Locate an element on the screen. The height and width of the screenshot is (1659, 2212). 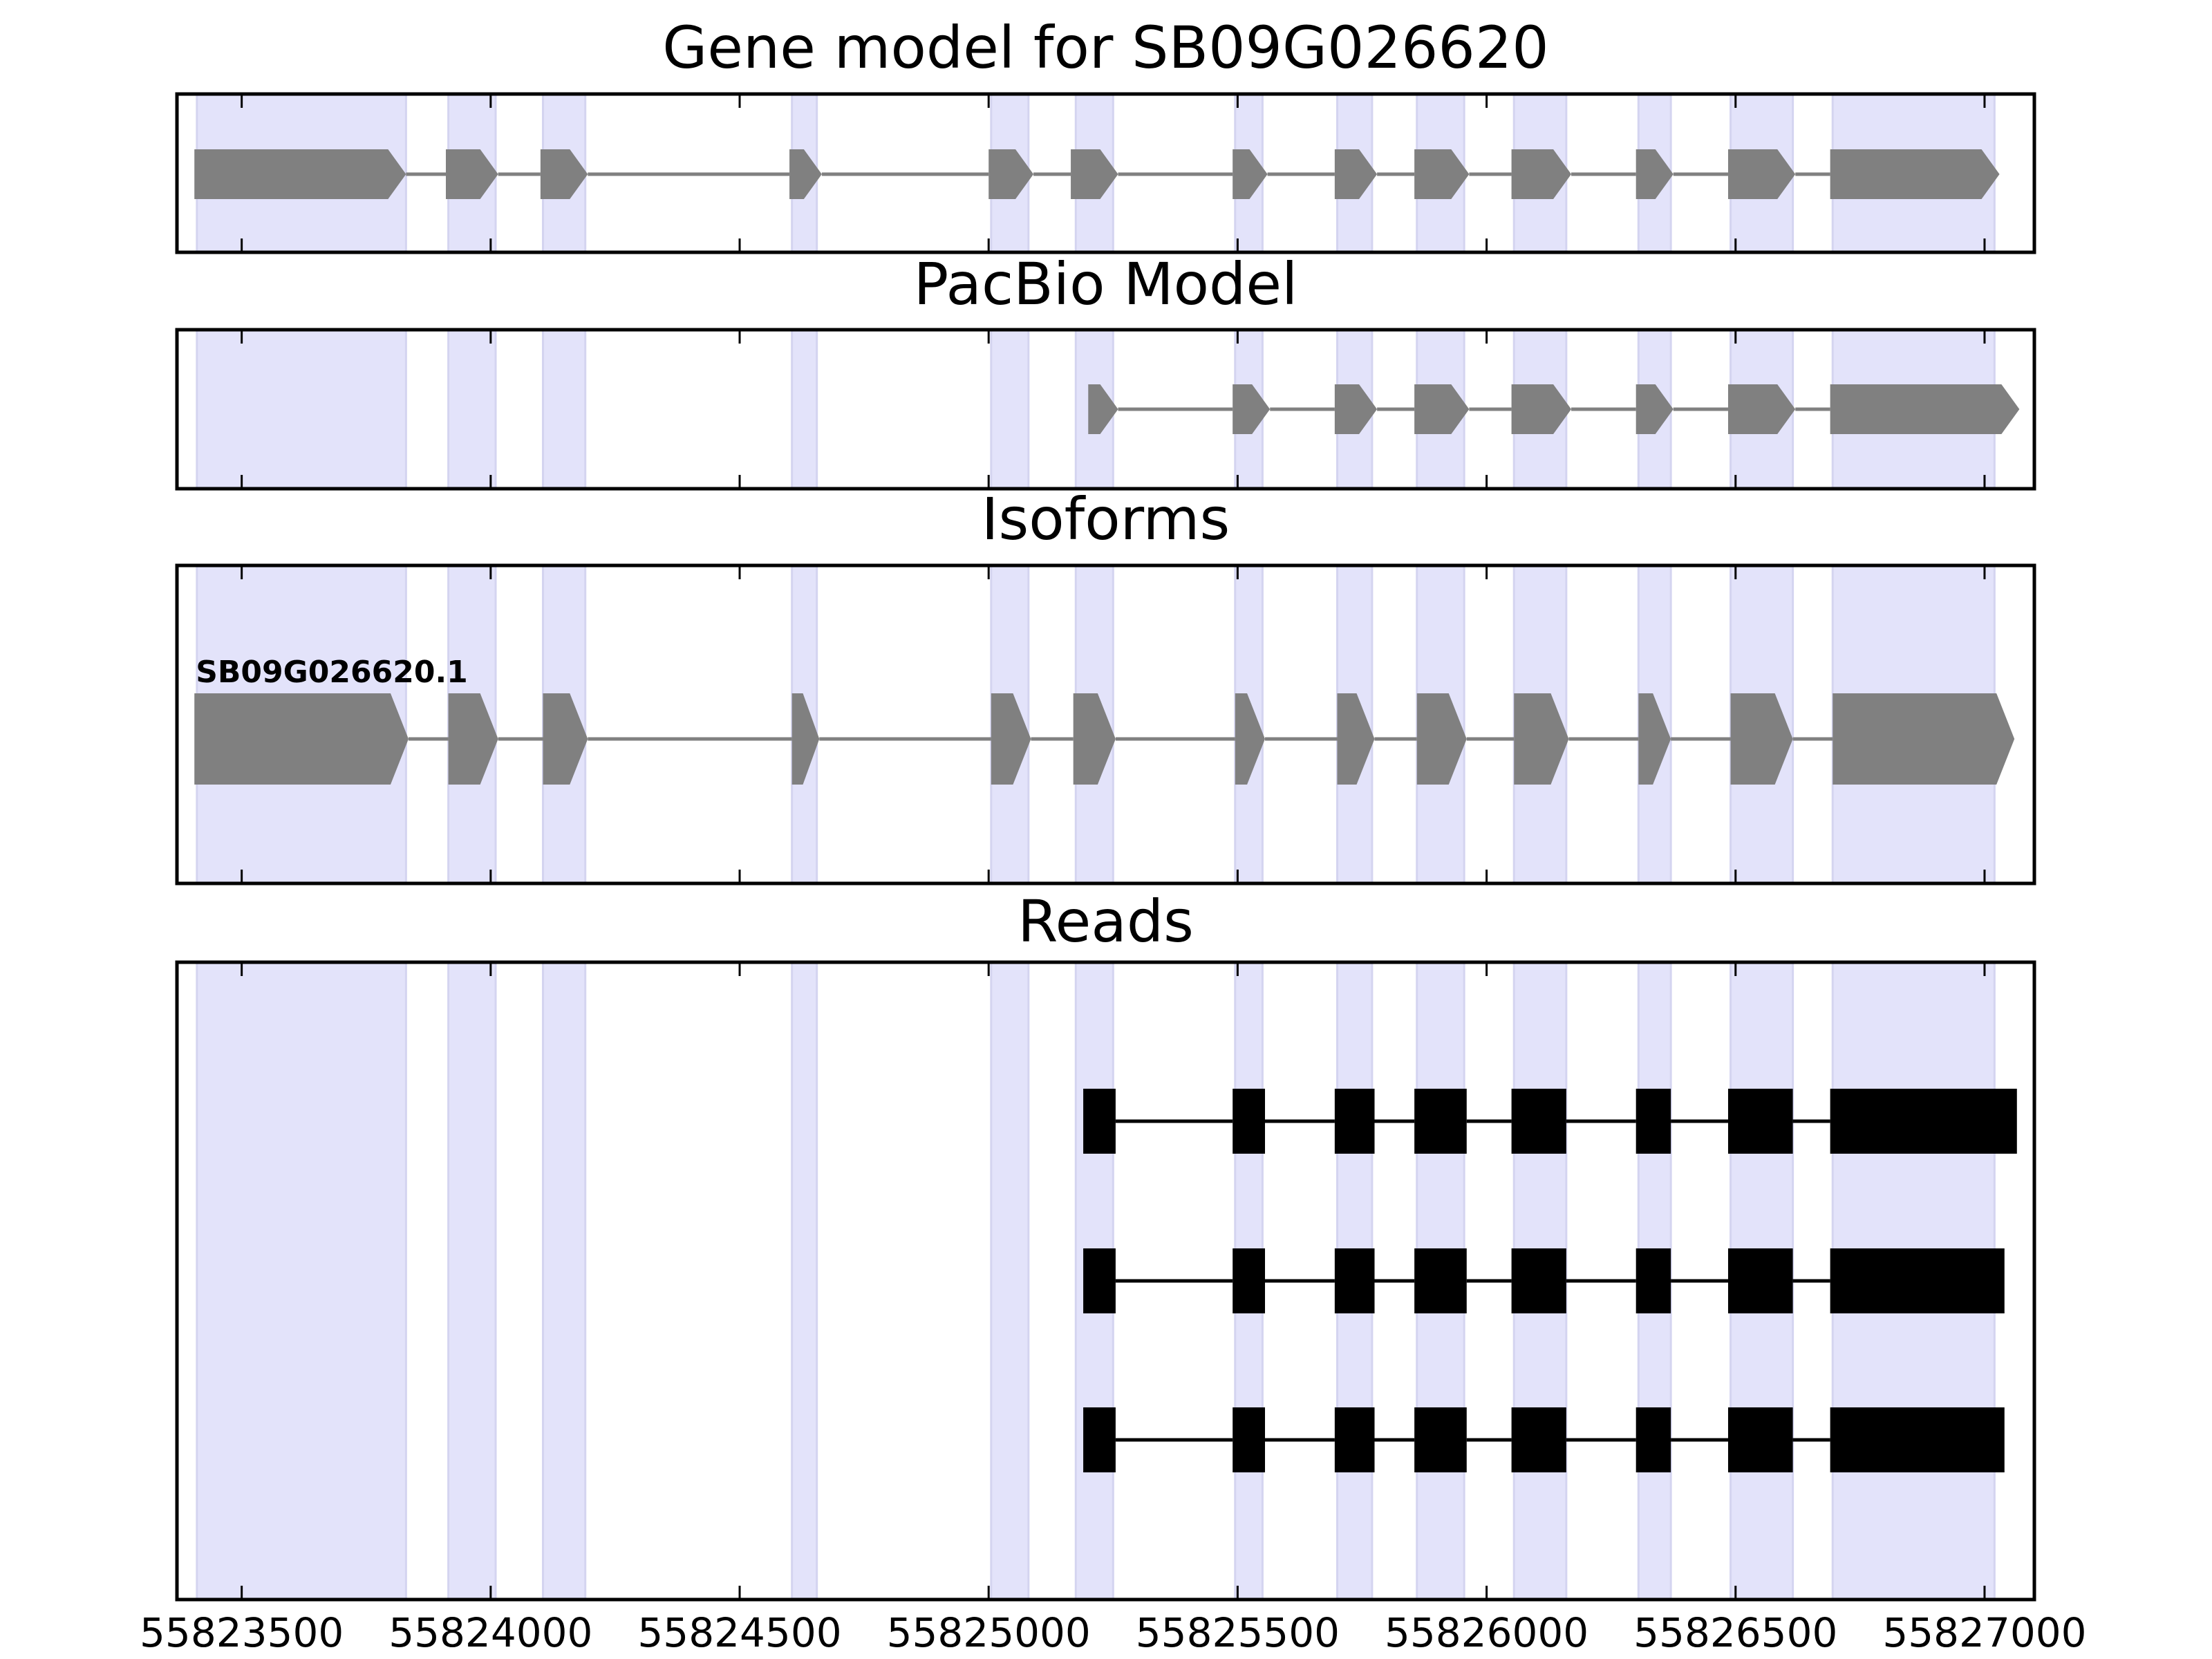
isoform-label: SB09G026620.1 is located at coordinates (332, 672).